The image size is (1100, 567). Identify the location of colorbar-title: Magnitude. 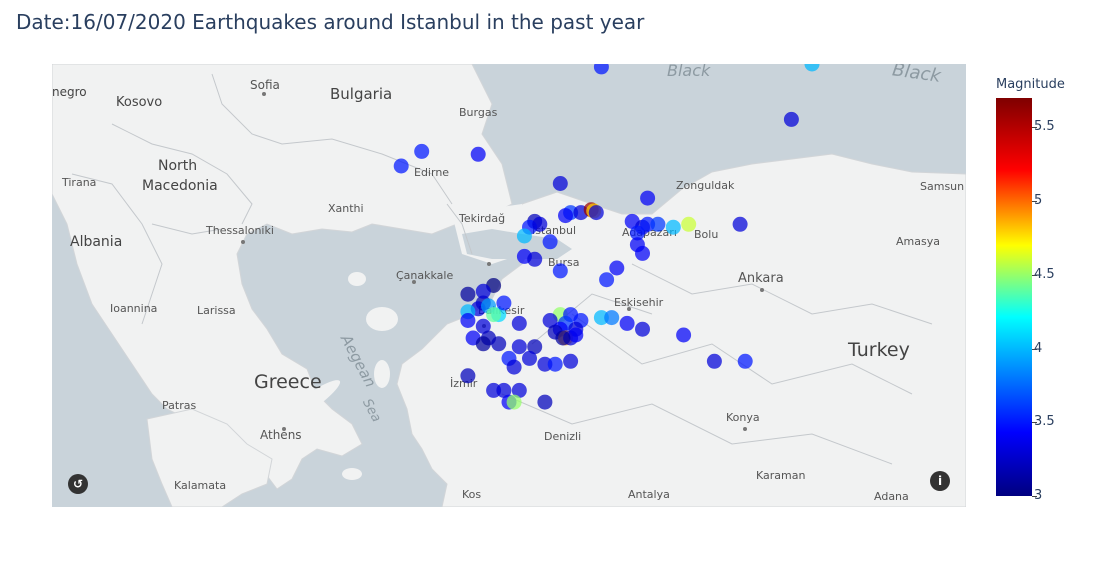
(1030, 84).